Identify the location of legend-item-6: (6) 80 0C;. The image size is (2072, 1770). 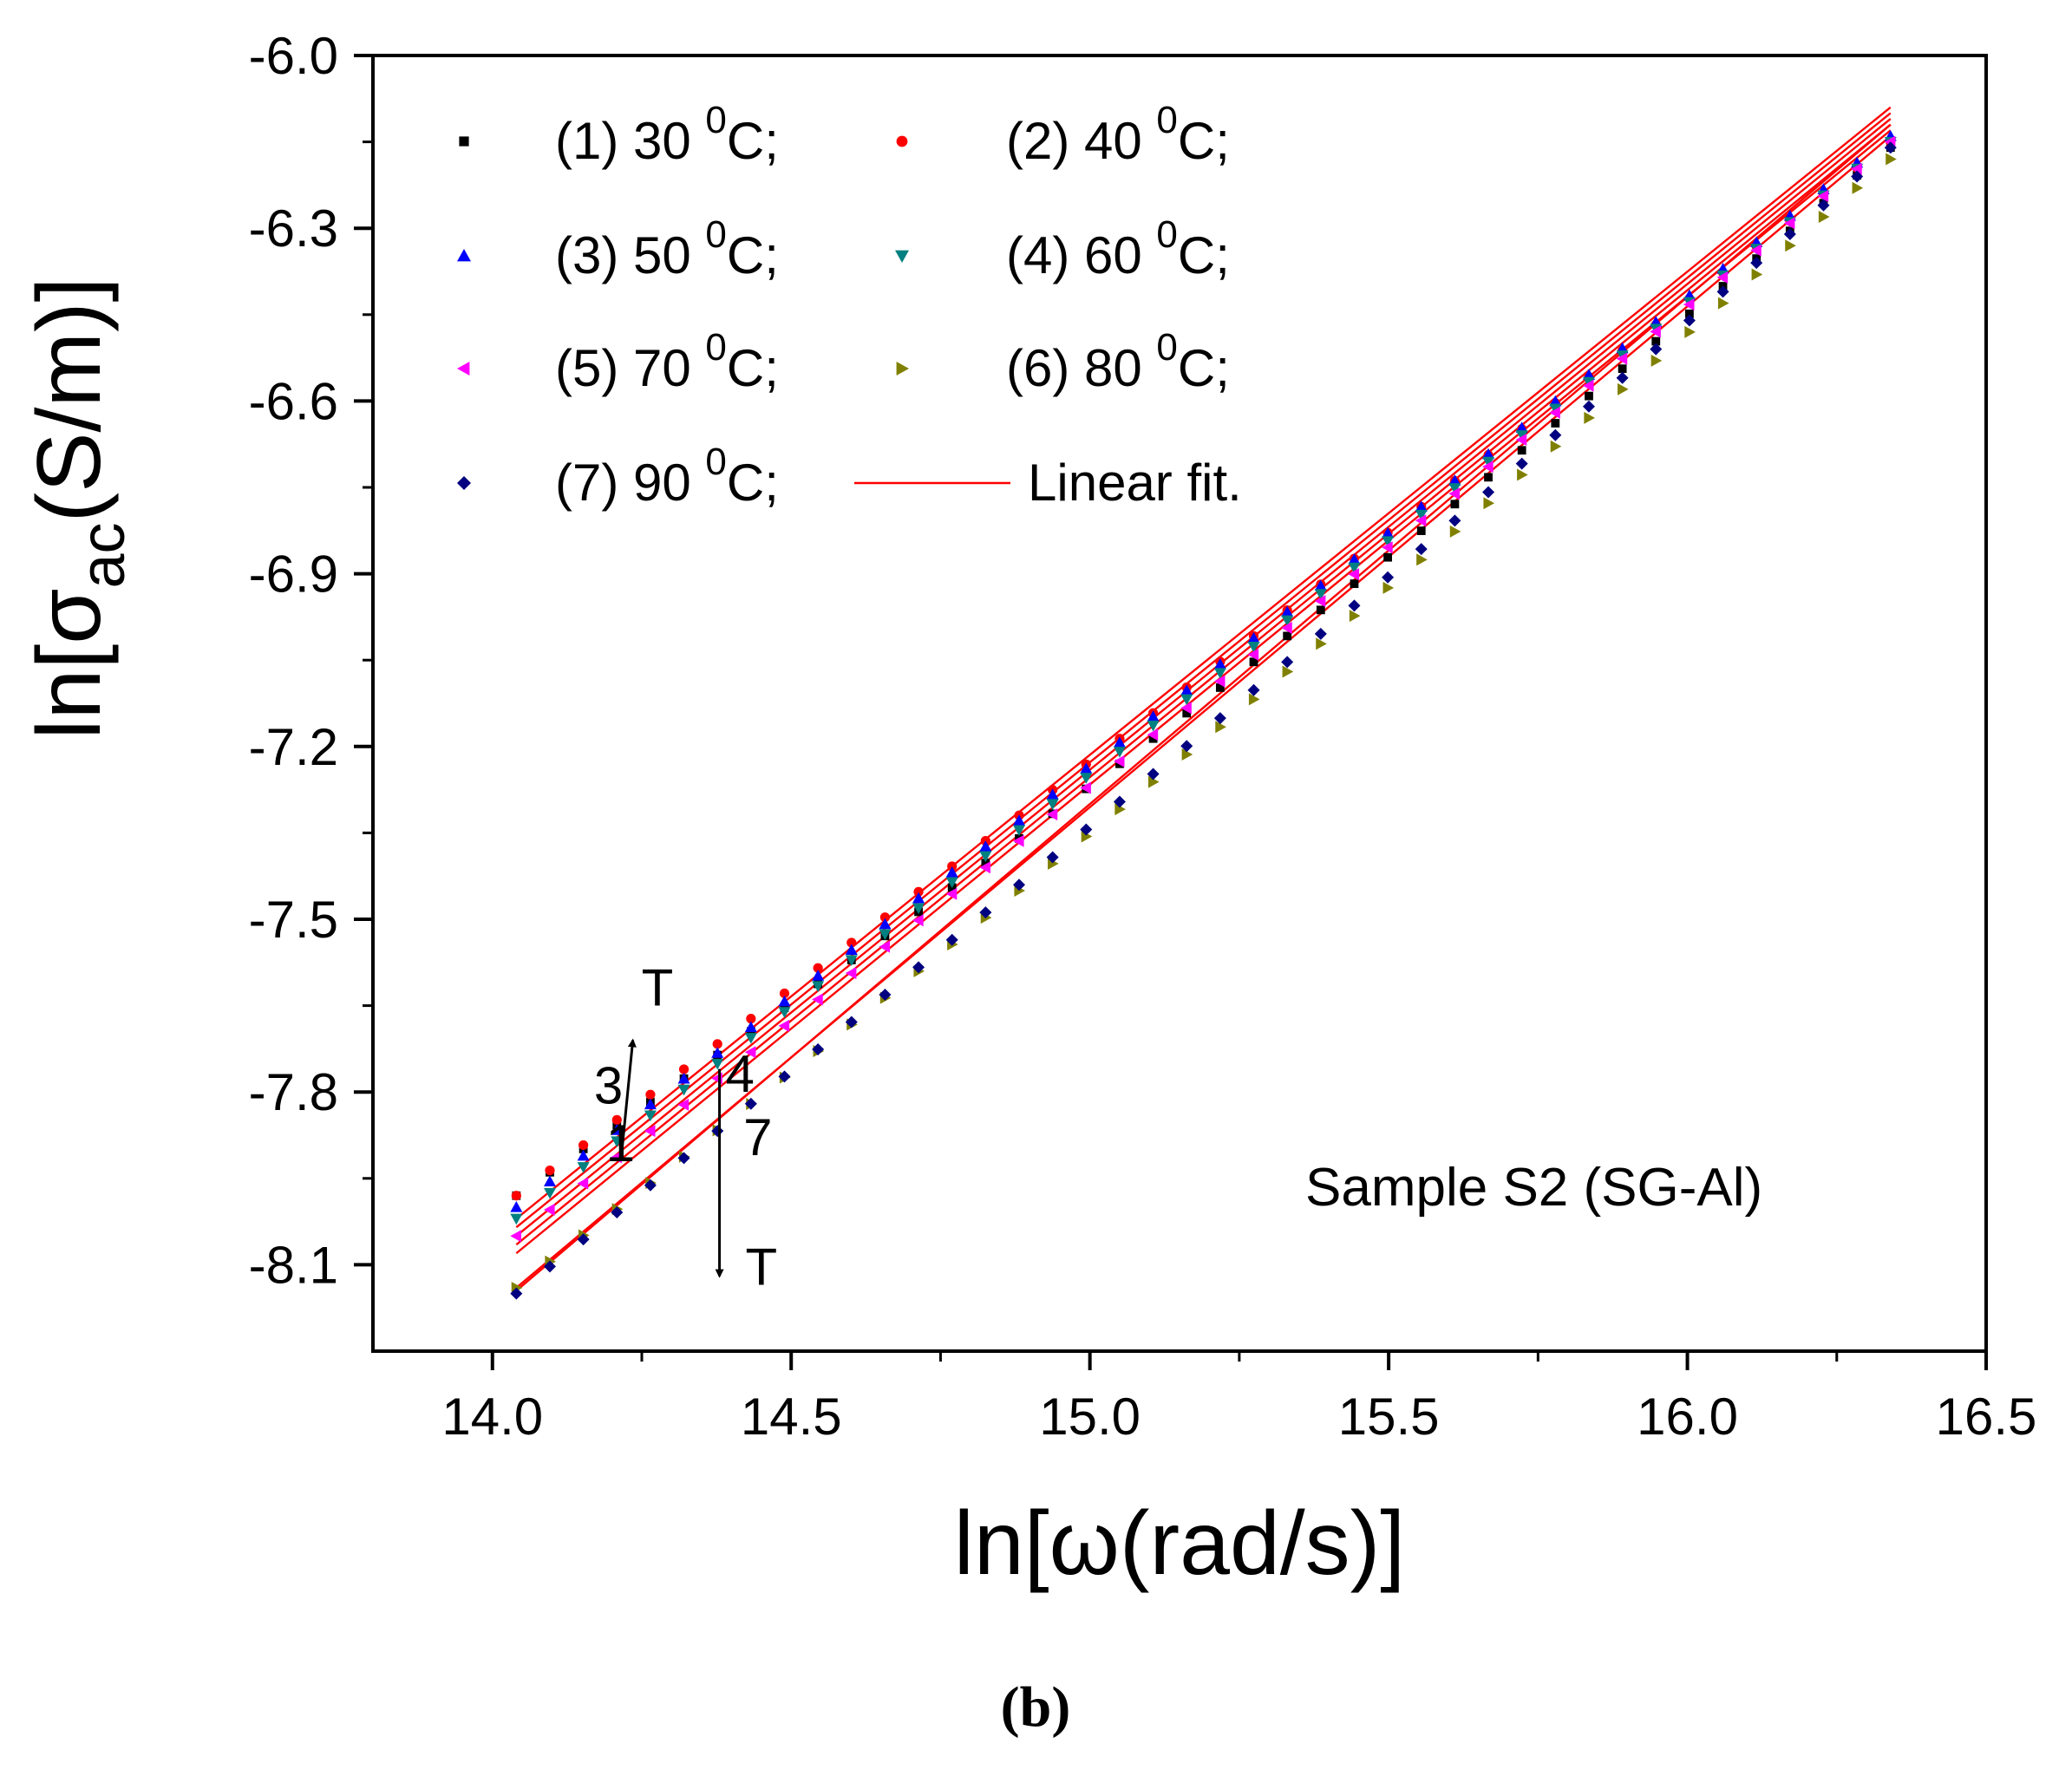
(1063, 361).